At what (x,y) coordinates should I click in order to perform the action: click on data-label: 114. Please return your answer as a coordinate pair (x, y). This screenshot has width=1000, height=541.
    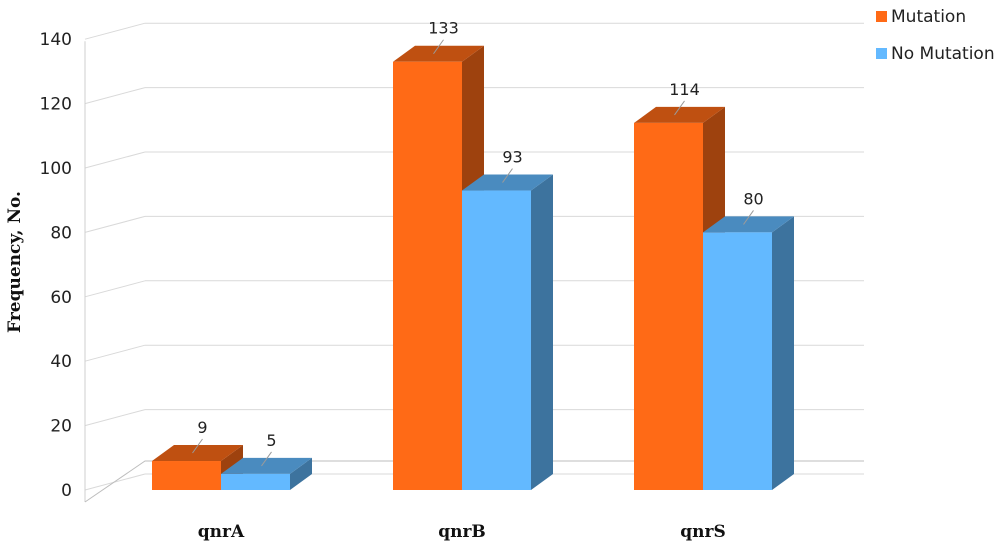
    Looking at the image, I should click on (684, 89).